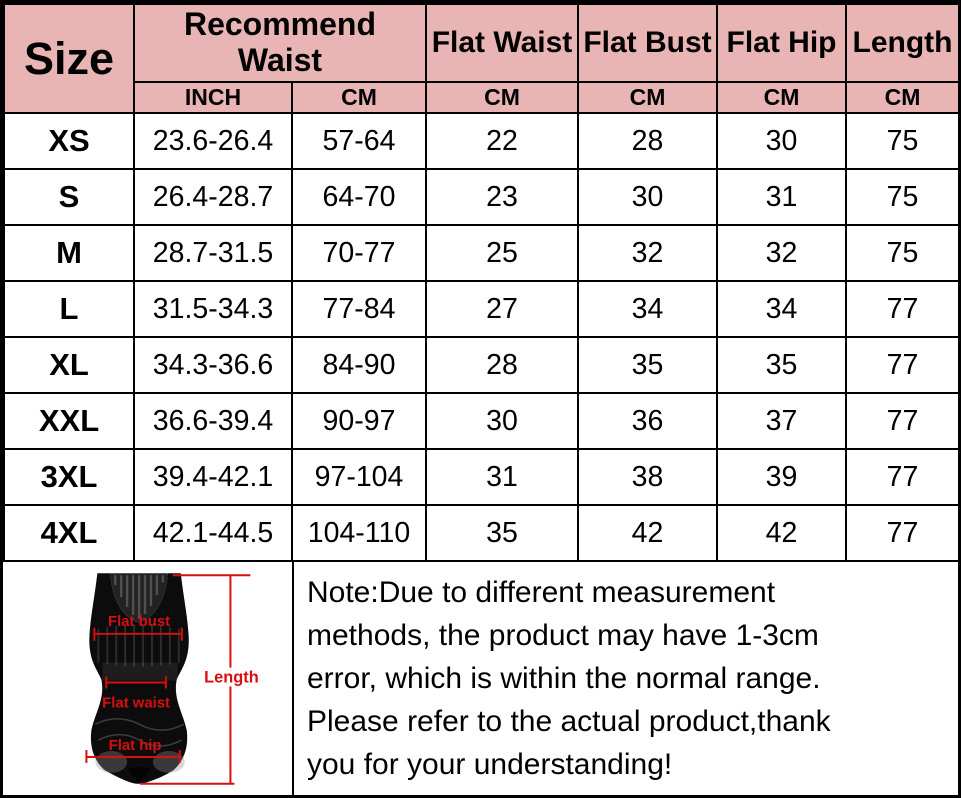 The image size is (961, 798). What do you see at coordinates (901, 97) in the screenshot?
I see `unit-cm-length: CM` at bounding box center [901, 97].